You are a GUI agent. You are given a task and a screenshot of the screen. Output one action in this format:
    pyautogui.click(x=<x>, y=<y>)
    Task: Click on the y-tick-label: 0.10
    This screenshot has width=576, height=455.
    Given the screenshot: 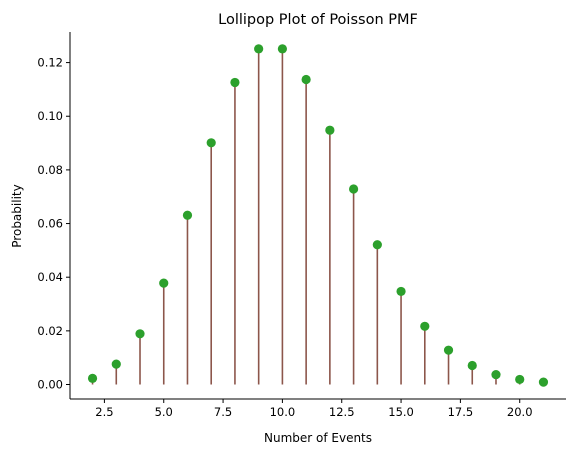 What is the action you would take?
    pyautogui.click(x=50, y=116)
    